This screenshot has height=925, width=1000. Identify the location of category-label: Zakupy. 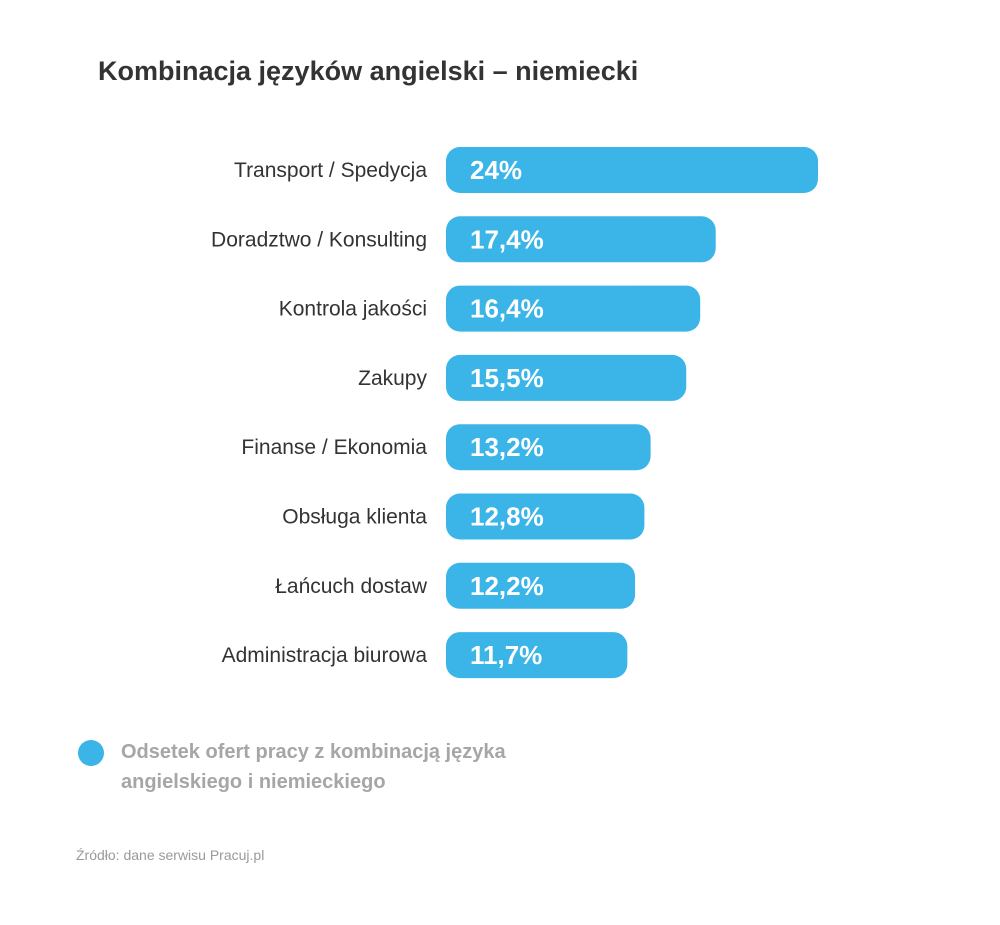
(392, 378).